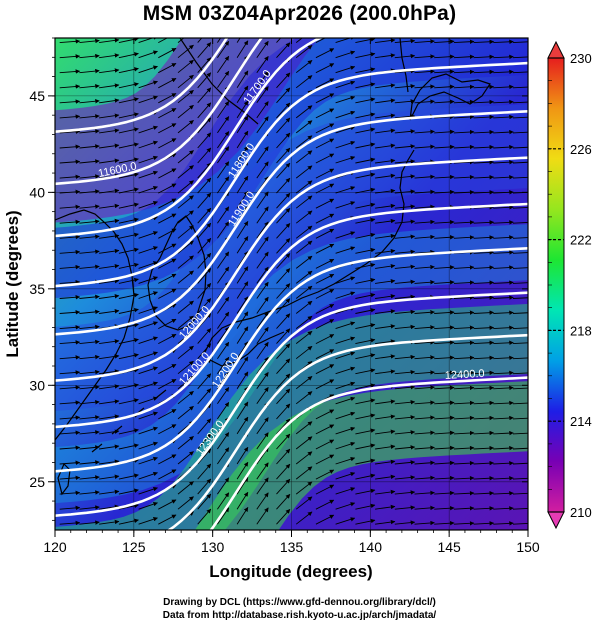 This screenshot has width=599, height=625. I want to click on colorbar-label-230: 230, so click(581, 58).